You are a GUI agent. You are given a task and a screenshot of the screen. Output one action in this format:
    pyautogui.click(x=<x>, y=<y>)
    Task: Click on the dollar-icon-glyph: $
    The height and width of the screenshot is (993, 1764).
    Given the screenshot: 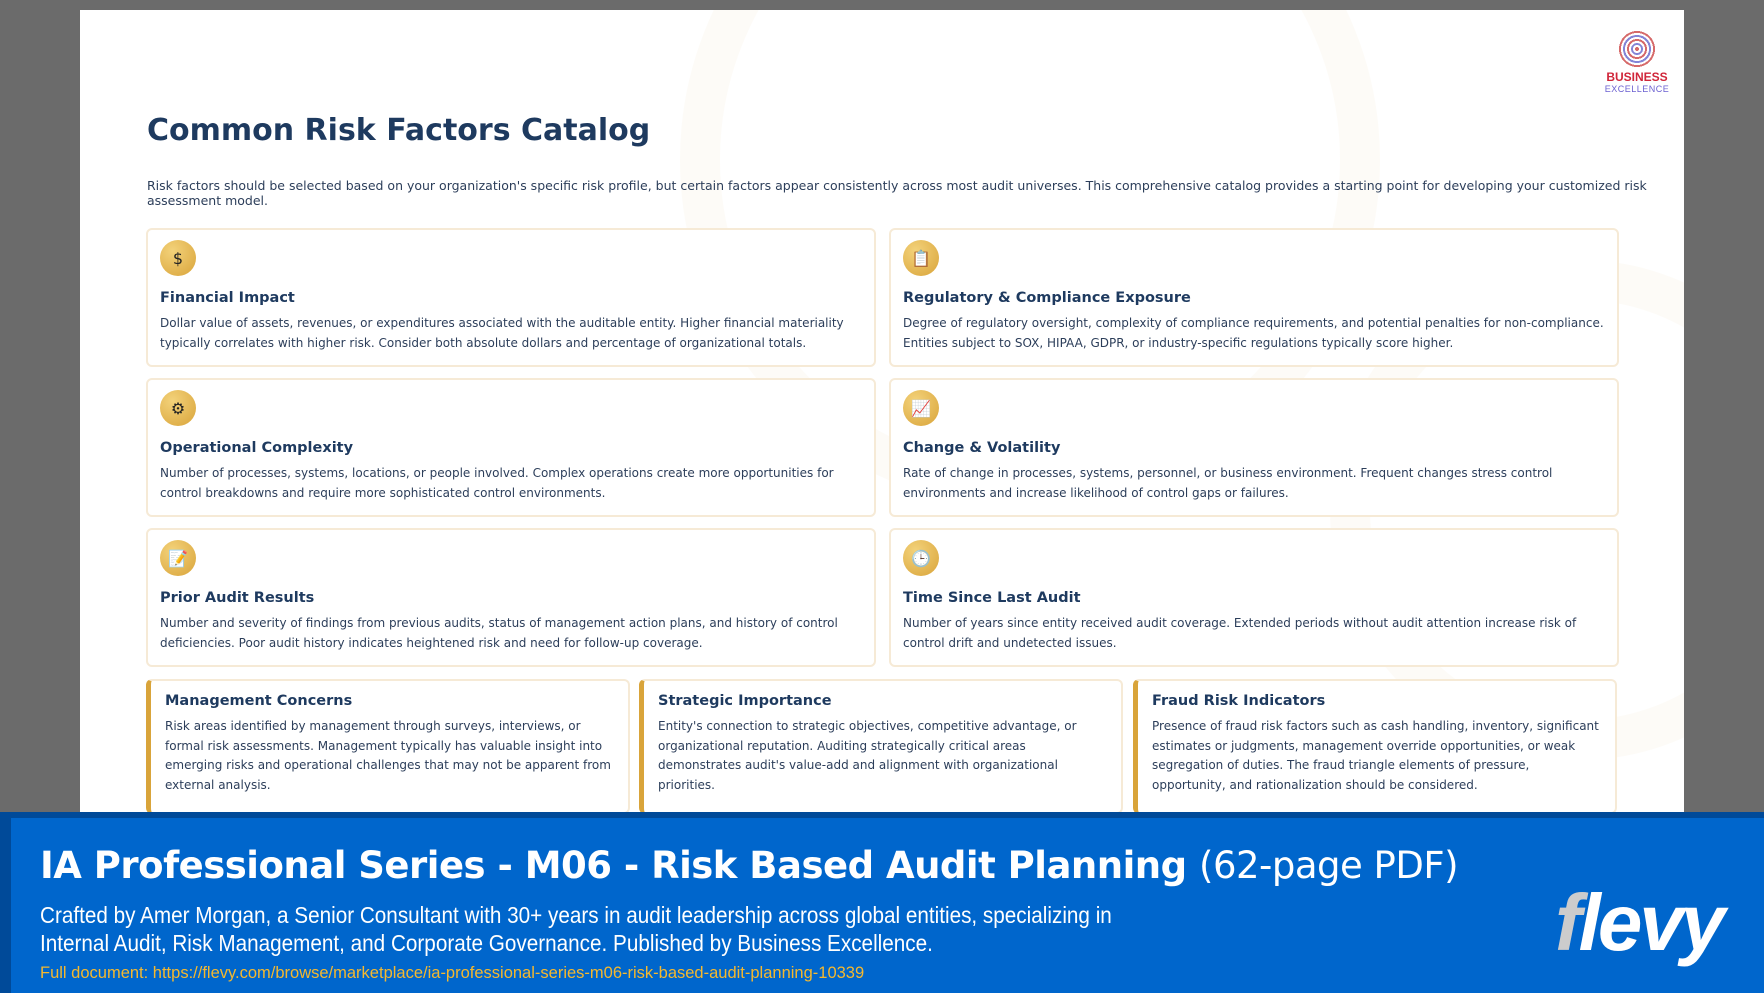 What is the action you would take?
    pyautogui.click(x=178, y=258)
    